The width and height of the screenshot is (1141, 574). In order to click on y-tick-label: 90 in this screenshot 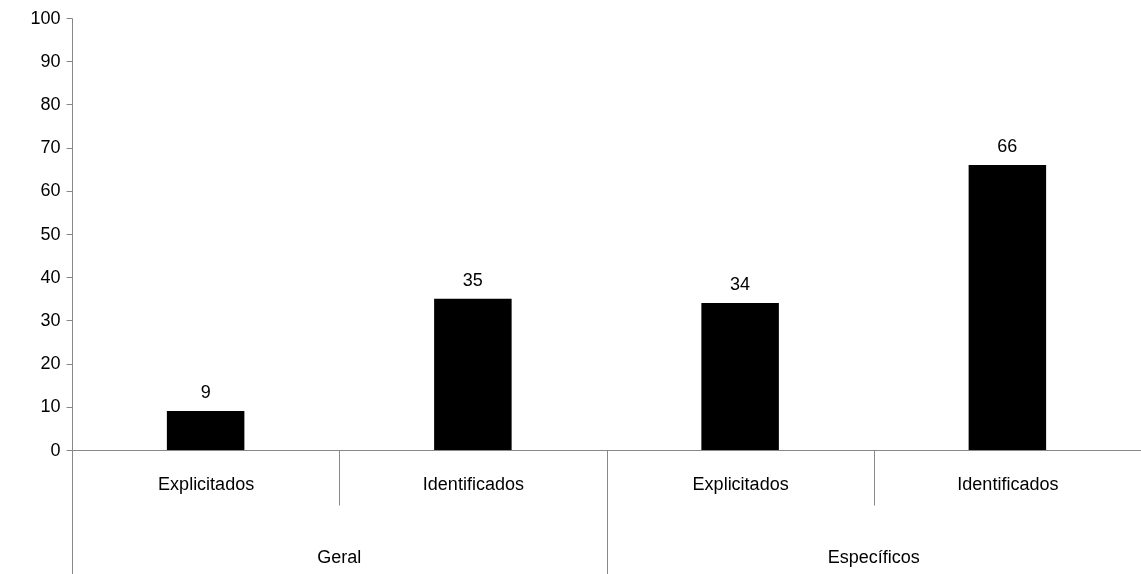, I will do `click(50, 60)`.